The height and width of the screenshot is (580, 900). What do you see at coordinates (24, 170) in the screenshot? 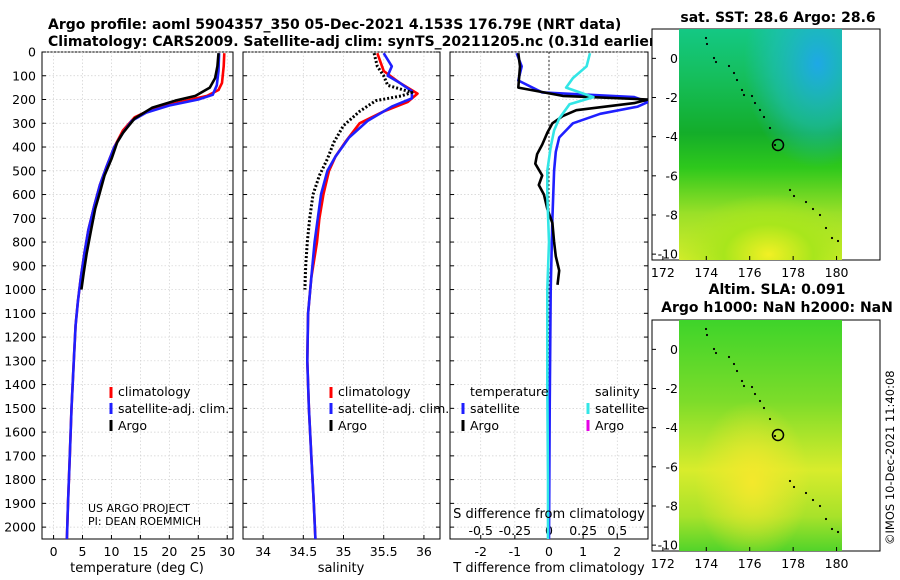
I see `y-tick-label: 500` at bounding box center [24, 170].